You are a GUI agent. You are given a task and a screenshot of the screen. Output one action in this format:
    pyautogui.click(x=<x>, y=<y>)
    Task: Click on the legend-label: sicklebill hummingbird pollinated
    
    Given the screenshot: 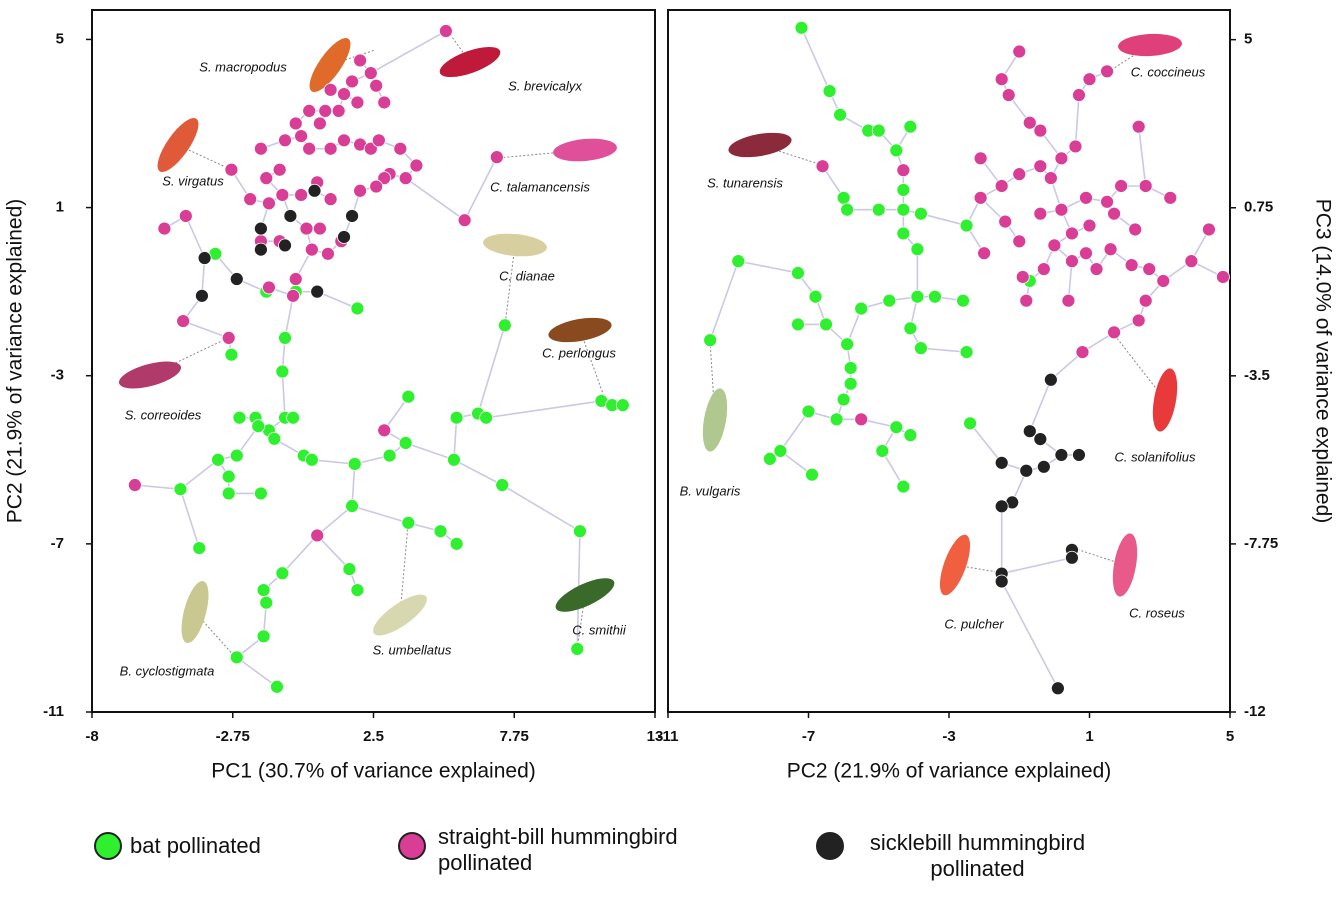 What is the action you would take?
    pyautogui.click(x=977, y=855)
    